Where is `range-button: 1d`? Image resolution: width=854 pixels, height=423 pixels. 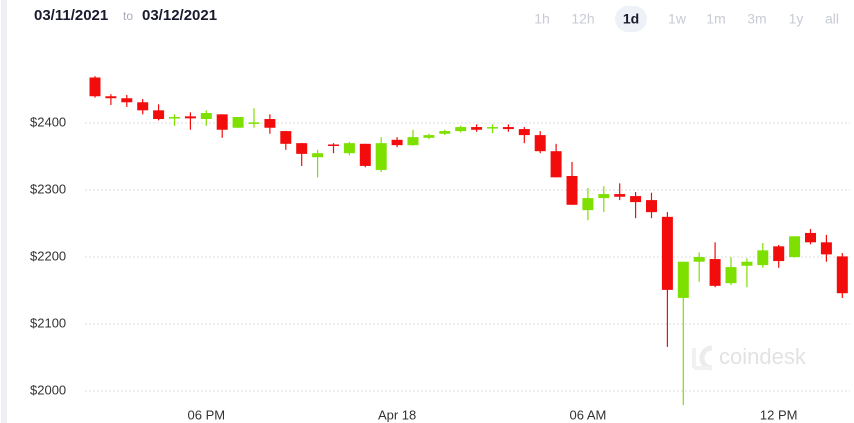 range-button: 1d is located at coordinates (631, 19).